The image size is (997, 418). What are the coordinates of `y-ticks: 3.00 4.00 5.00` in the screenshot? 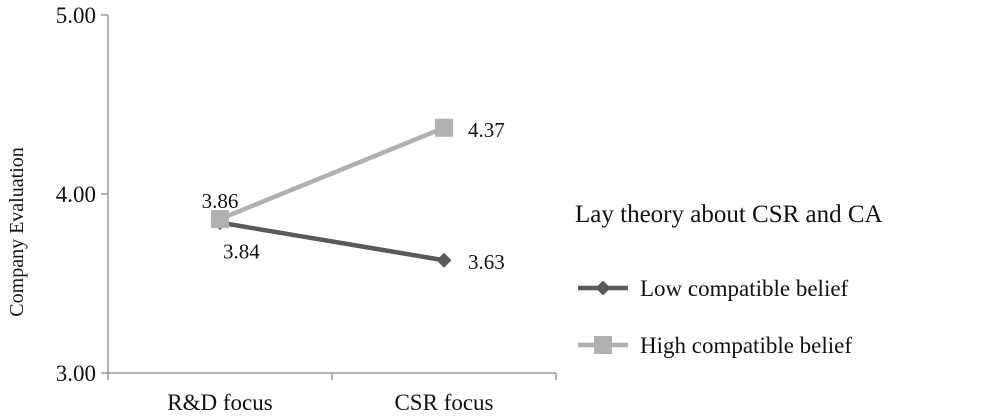 It's located at (82, 194).